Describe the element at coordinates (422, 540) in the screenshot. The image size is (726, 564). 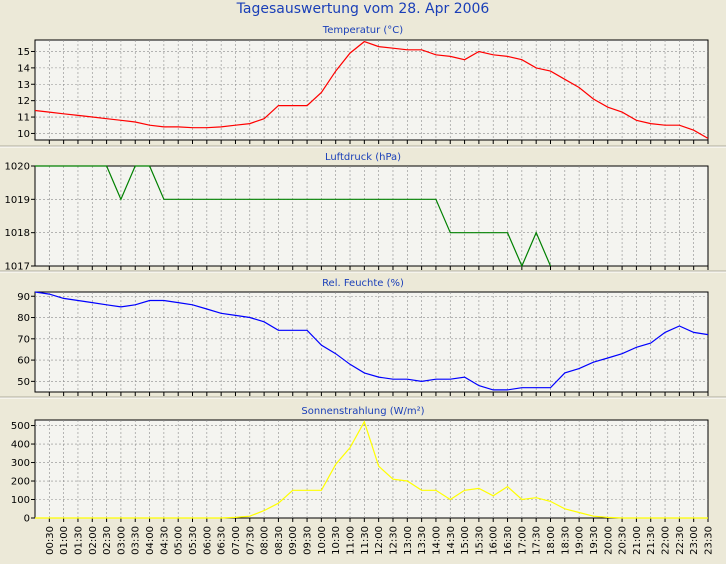
I see `x-tick-label: 13:30` at that location.